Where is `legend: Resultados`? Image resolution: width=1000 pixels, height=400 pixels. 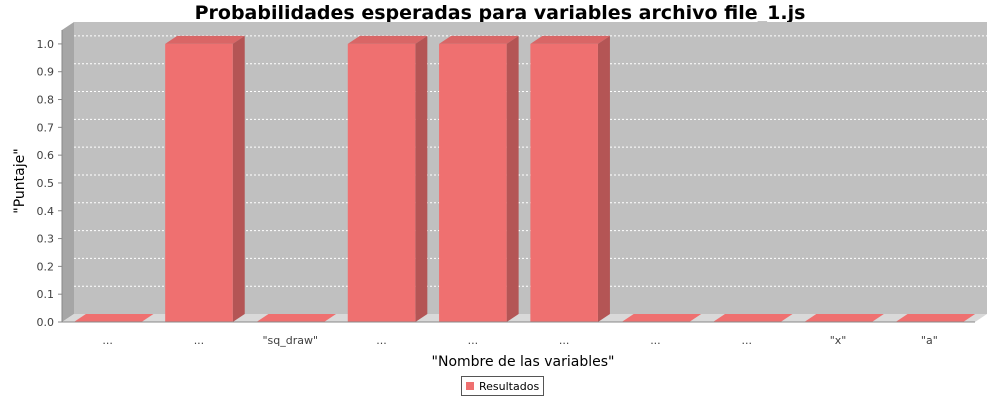
legend: Resultados is located at coordinates (503, 386).